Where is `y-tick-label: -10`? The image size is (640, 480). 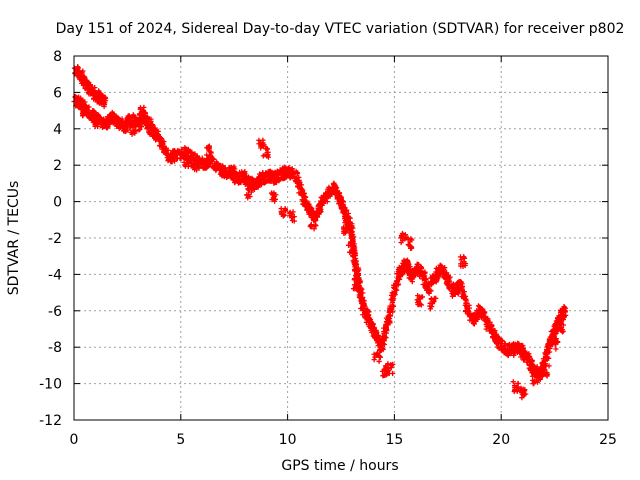
y-tick-label: -10 is located at coordinates (50, 385).